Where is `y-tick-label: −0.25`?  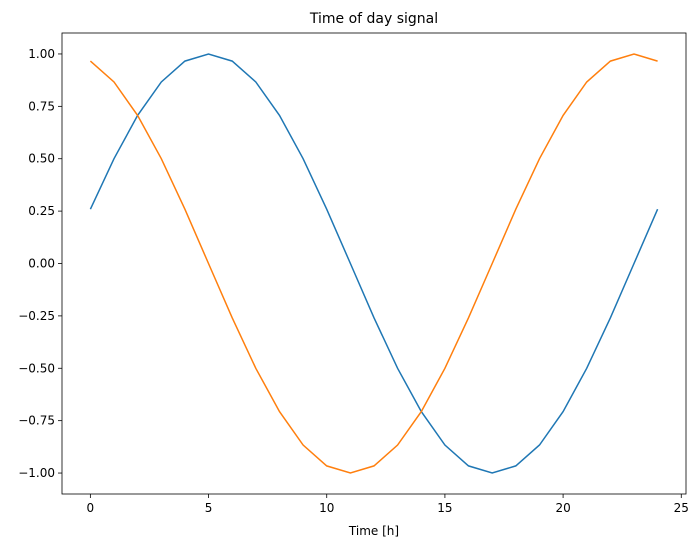 y-tick-label: −0.25 is located at coordinates (36, 316).